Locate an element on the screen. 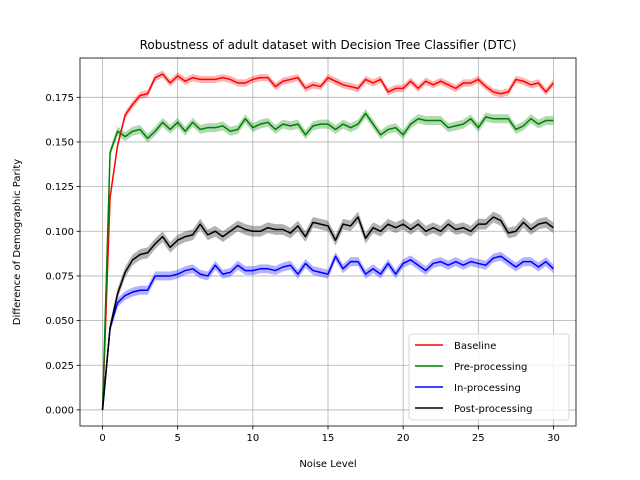 This screenshot has width=640, height=480. legend-label: Pre-processing is located at coordinates (490, 367).